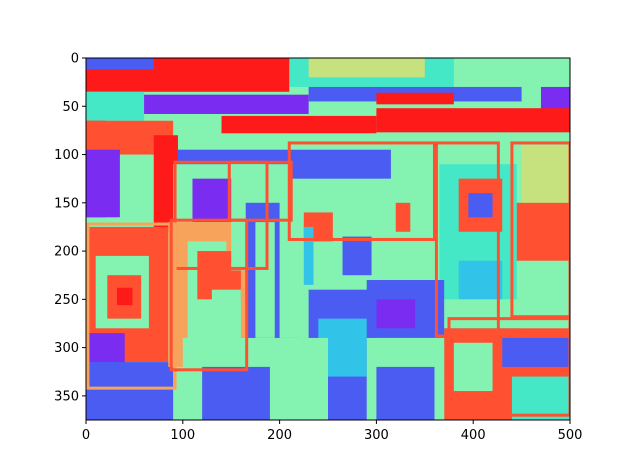 The image size is (640, 472). What do you see at coordinates (66, 155) in the screenshot?
I see `y-tick-label: 100` at bounding box center [66, 155].